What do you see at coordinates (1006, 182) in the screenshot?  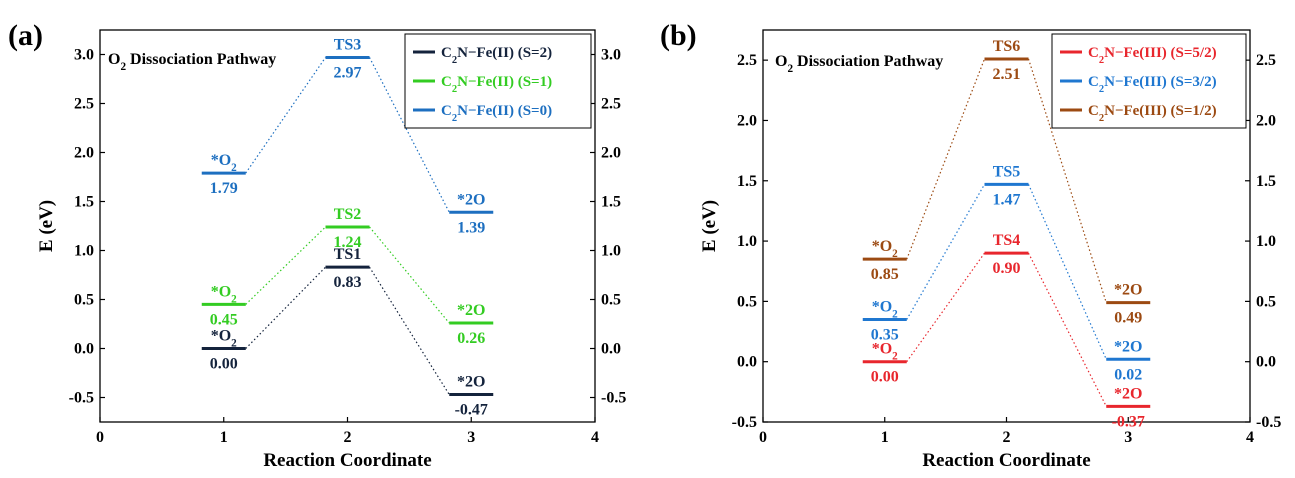 I see `series-2: *O2 0.85 TS6 2.51 *2O 0.49` at bounding box center [1006, 182].